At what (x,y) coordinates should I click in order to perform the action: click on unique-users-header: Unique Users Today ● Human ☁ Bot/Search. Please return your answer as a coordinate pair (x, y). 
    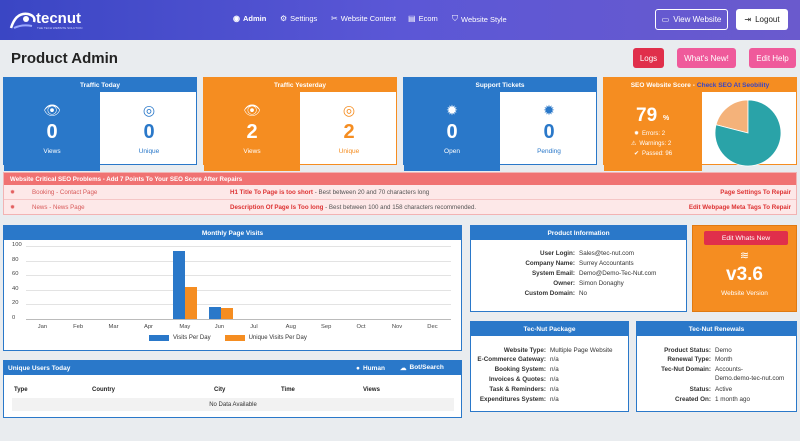
    Looking at the image, I should click on (232, 368).